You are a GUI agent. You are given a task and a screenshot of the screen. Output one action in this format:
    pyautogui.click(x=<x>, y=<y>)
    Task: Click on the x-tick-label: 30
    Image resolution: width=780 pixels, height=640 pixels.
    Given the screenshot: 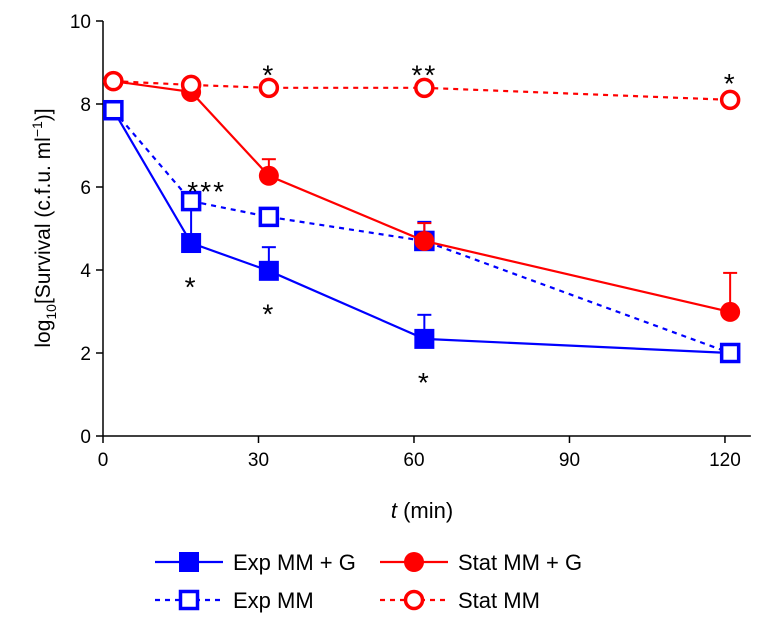 What is the action you would take?
    pyautogui.click(x=258, y=460)
    